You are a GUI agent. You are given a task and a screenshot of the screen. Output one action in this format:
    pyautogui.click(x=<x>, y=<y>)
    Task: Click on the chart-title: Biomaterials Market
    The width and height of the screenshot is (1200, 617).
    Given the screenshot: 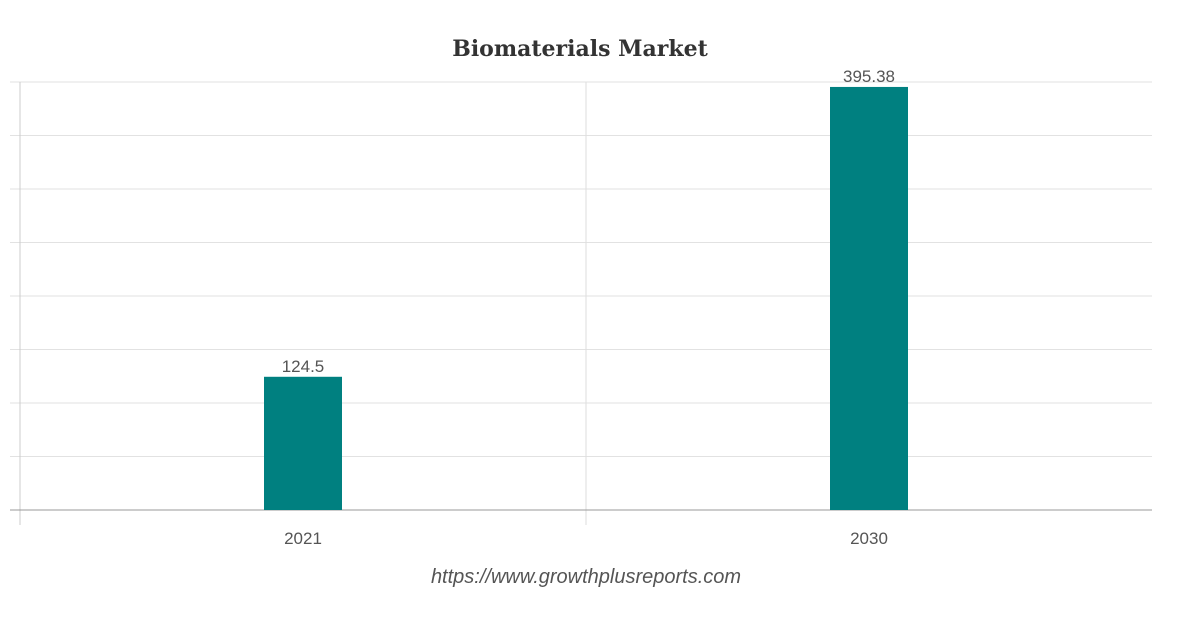 What is the action you would take?
    pyautogui.click(x=580, y=49)
    